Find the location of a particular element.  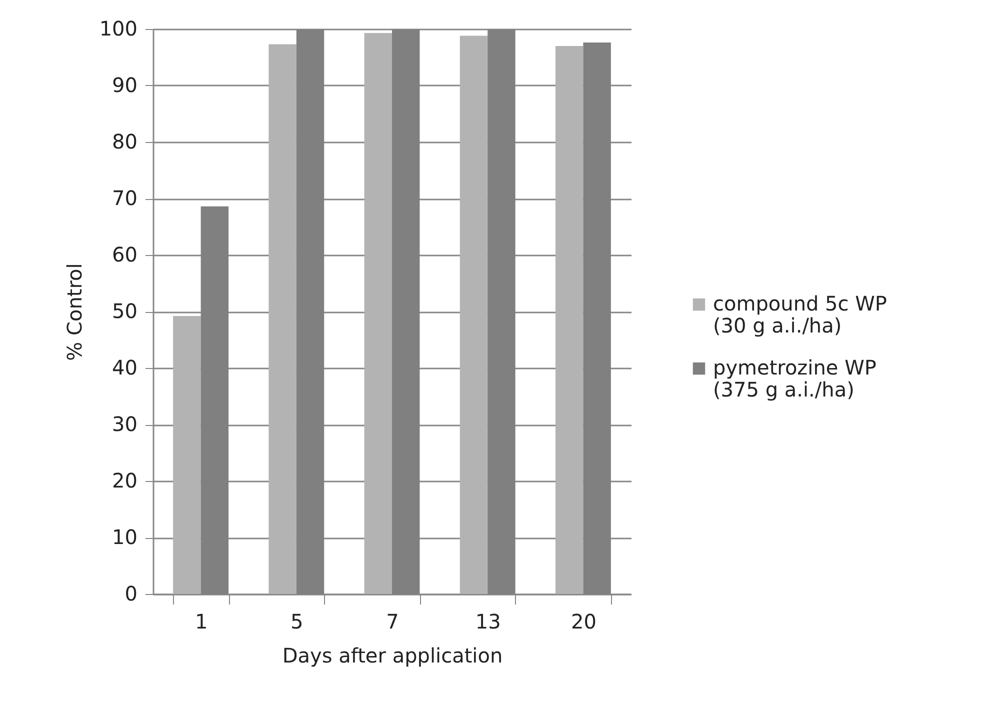

y-tick-label: 70 is located at coordinates (125, 198).